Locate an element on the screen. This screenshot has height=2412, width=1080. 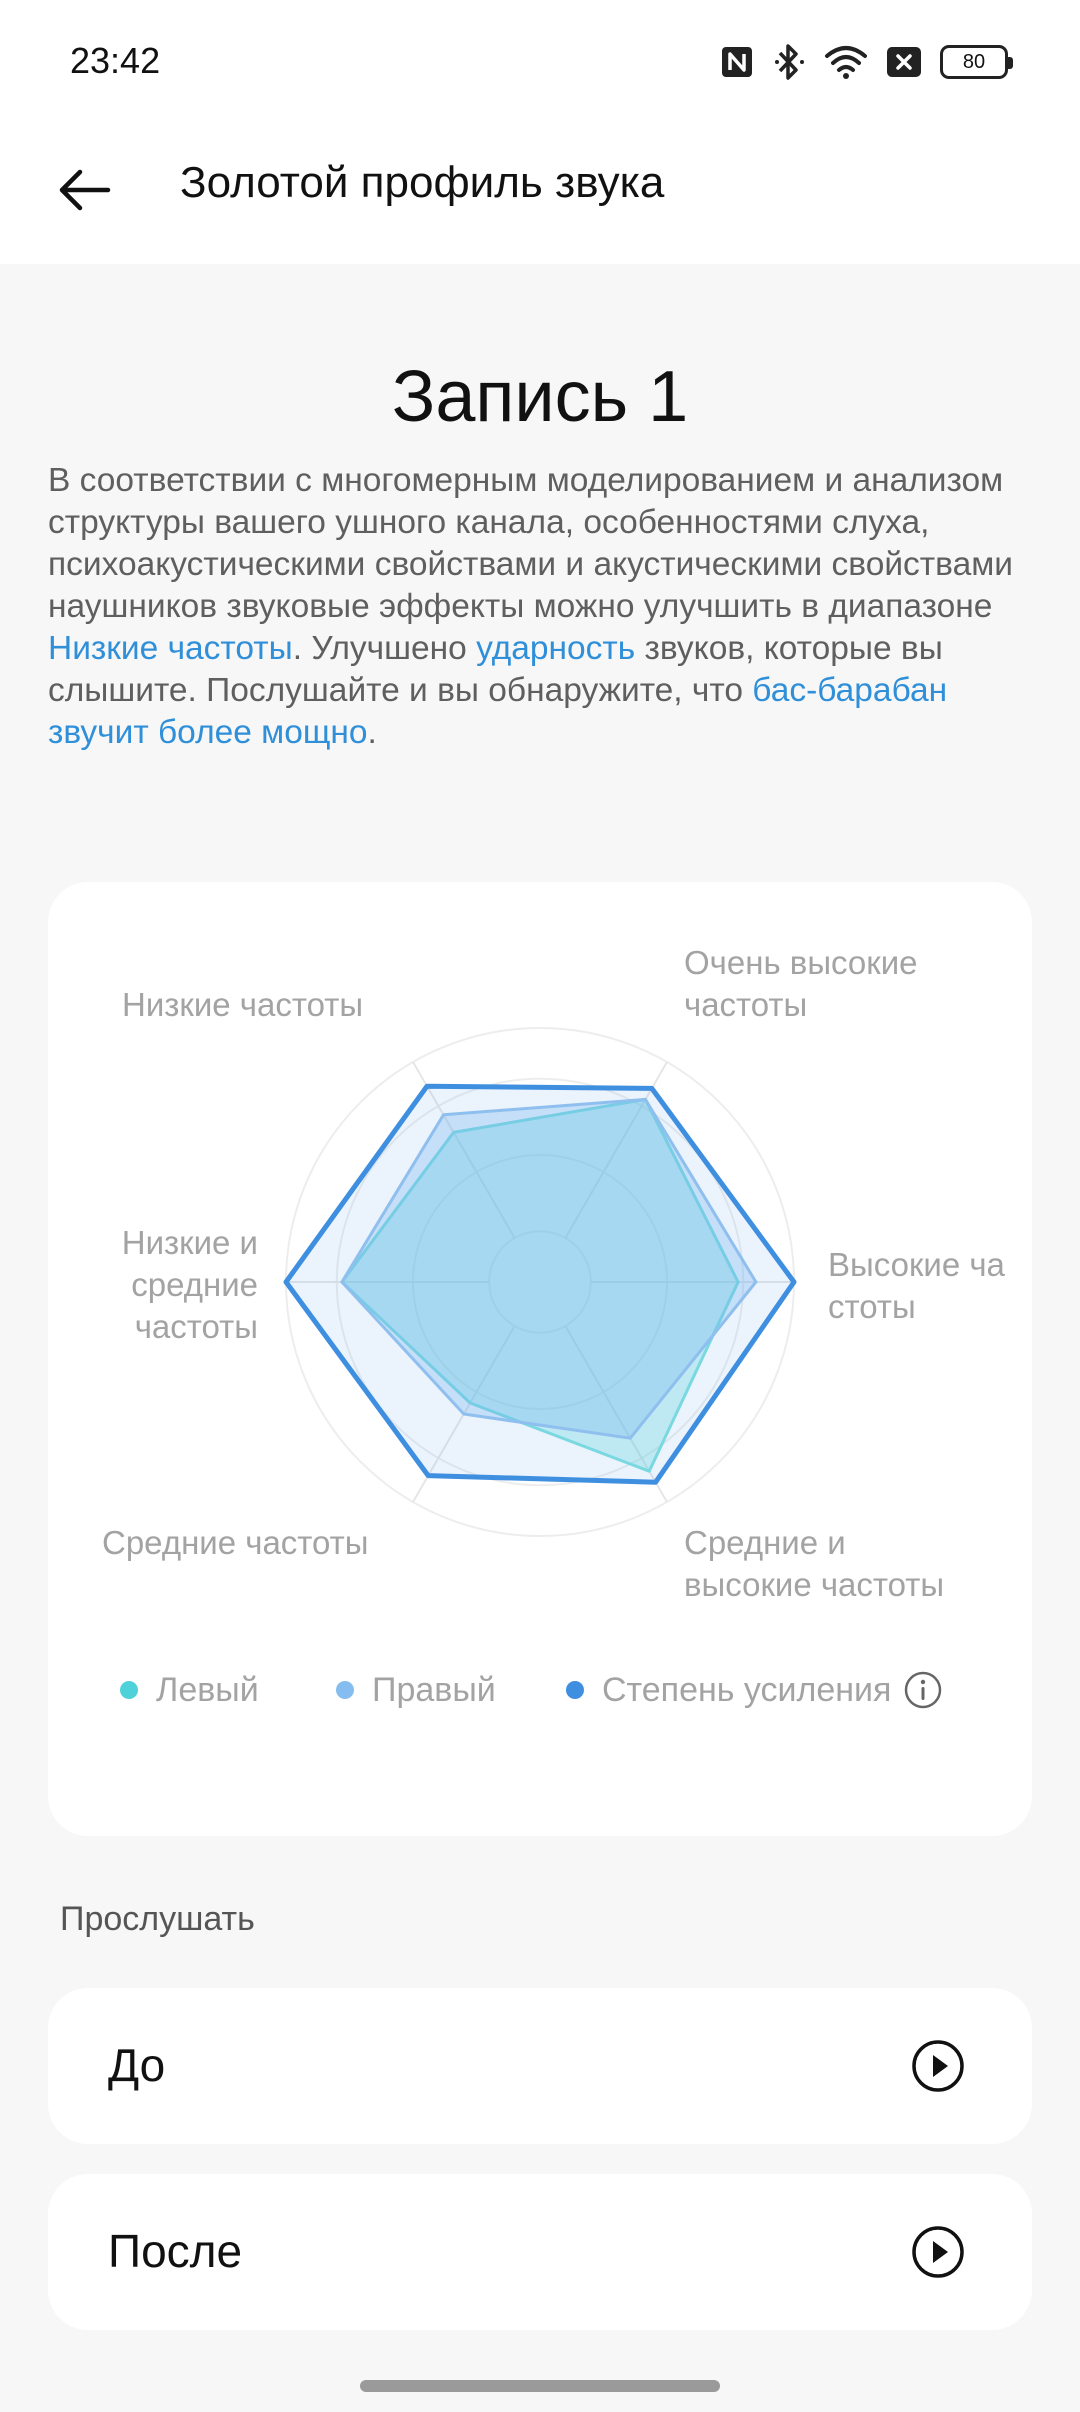
axis-label-line: стоты is located at coordinates (872, 1306).